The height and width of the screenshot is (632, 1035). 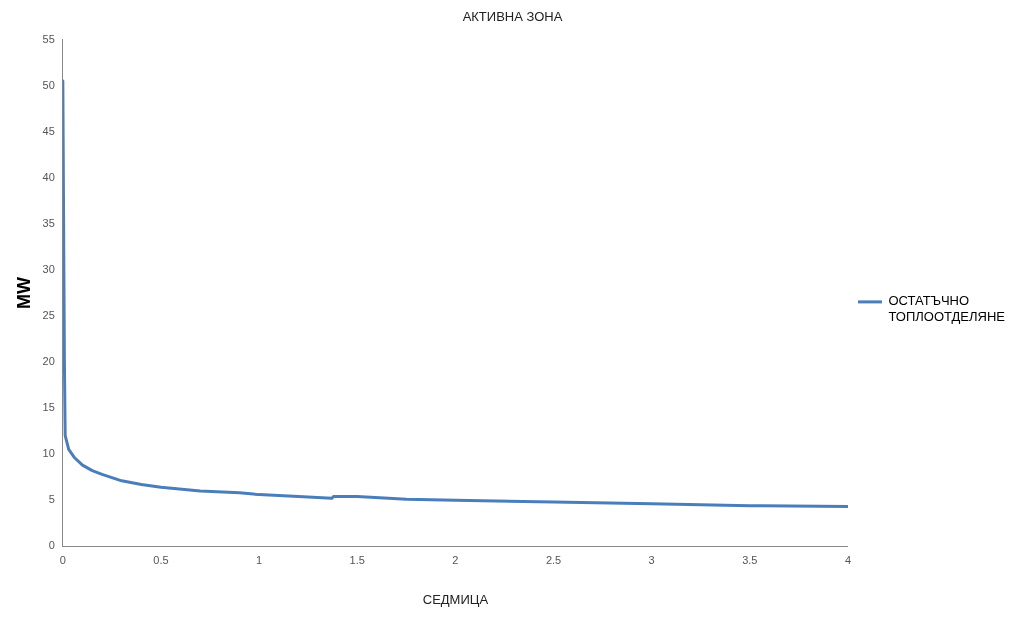 I want to click on x-axis-title: СЕДМИЦА, so click(x=455, y=599).